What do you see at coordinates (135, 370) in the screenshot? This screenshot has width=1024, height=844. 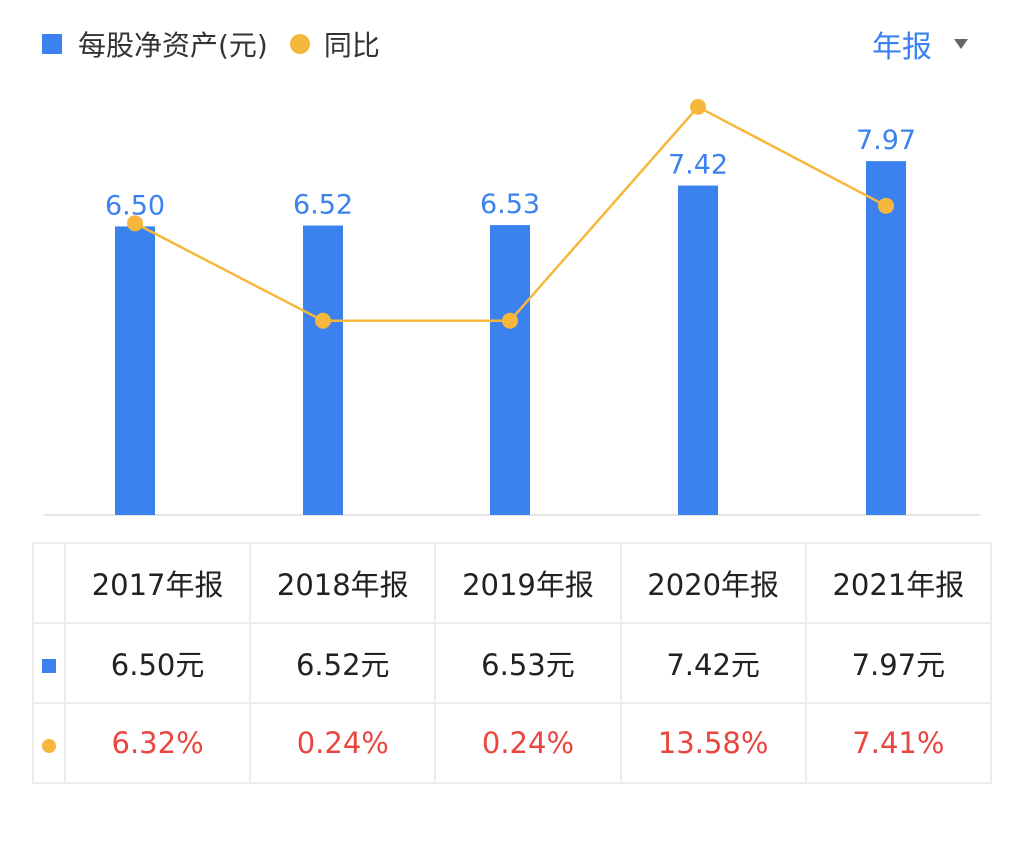 I see `bar-2017年报` at bounding box center [135, 370].